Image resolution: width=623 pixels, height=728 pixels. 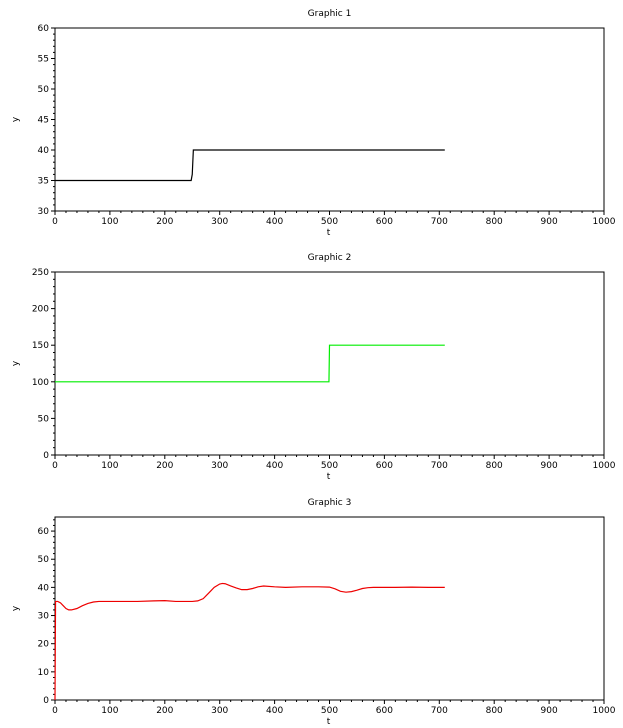 What do you see at coordinates (43, 121) in the screenshot?
I see `y-tick-label: 45` at bounding box center [43, 121].